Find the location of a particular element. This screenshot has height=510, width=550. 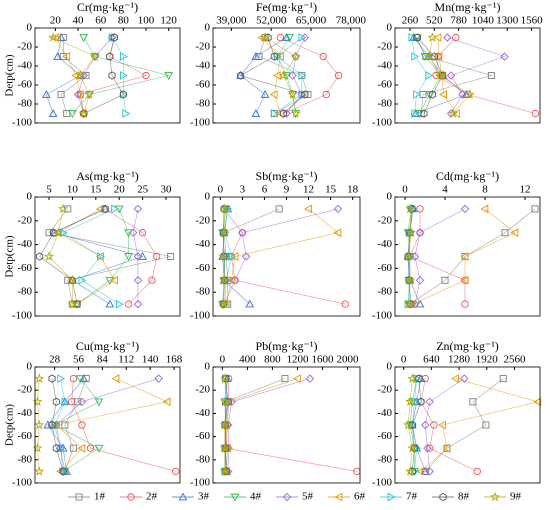

x-tick-label: 520 is located at coordinates (434, 21).